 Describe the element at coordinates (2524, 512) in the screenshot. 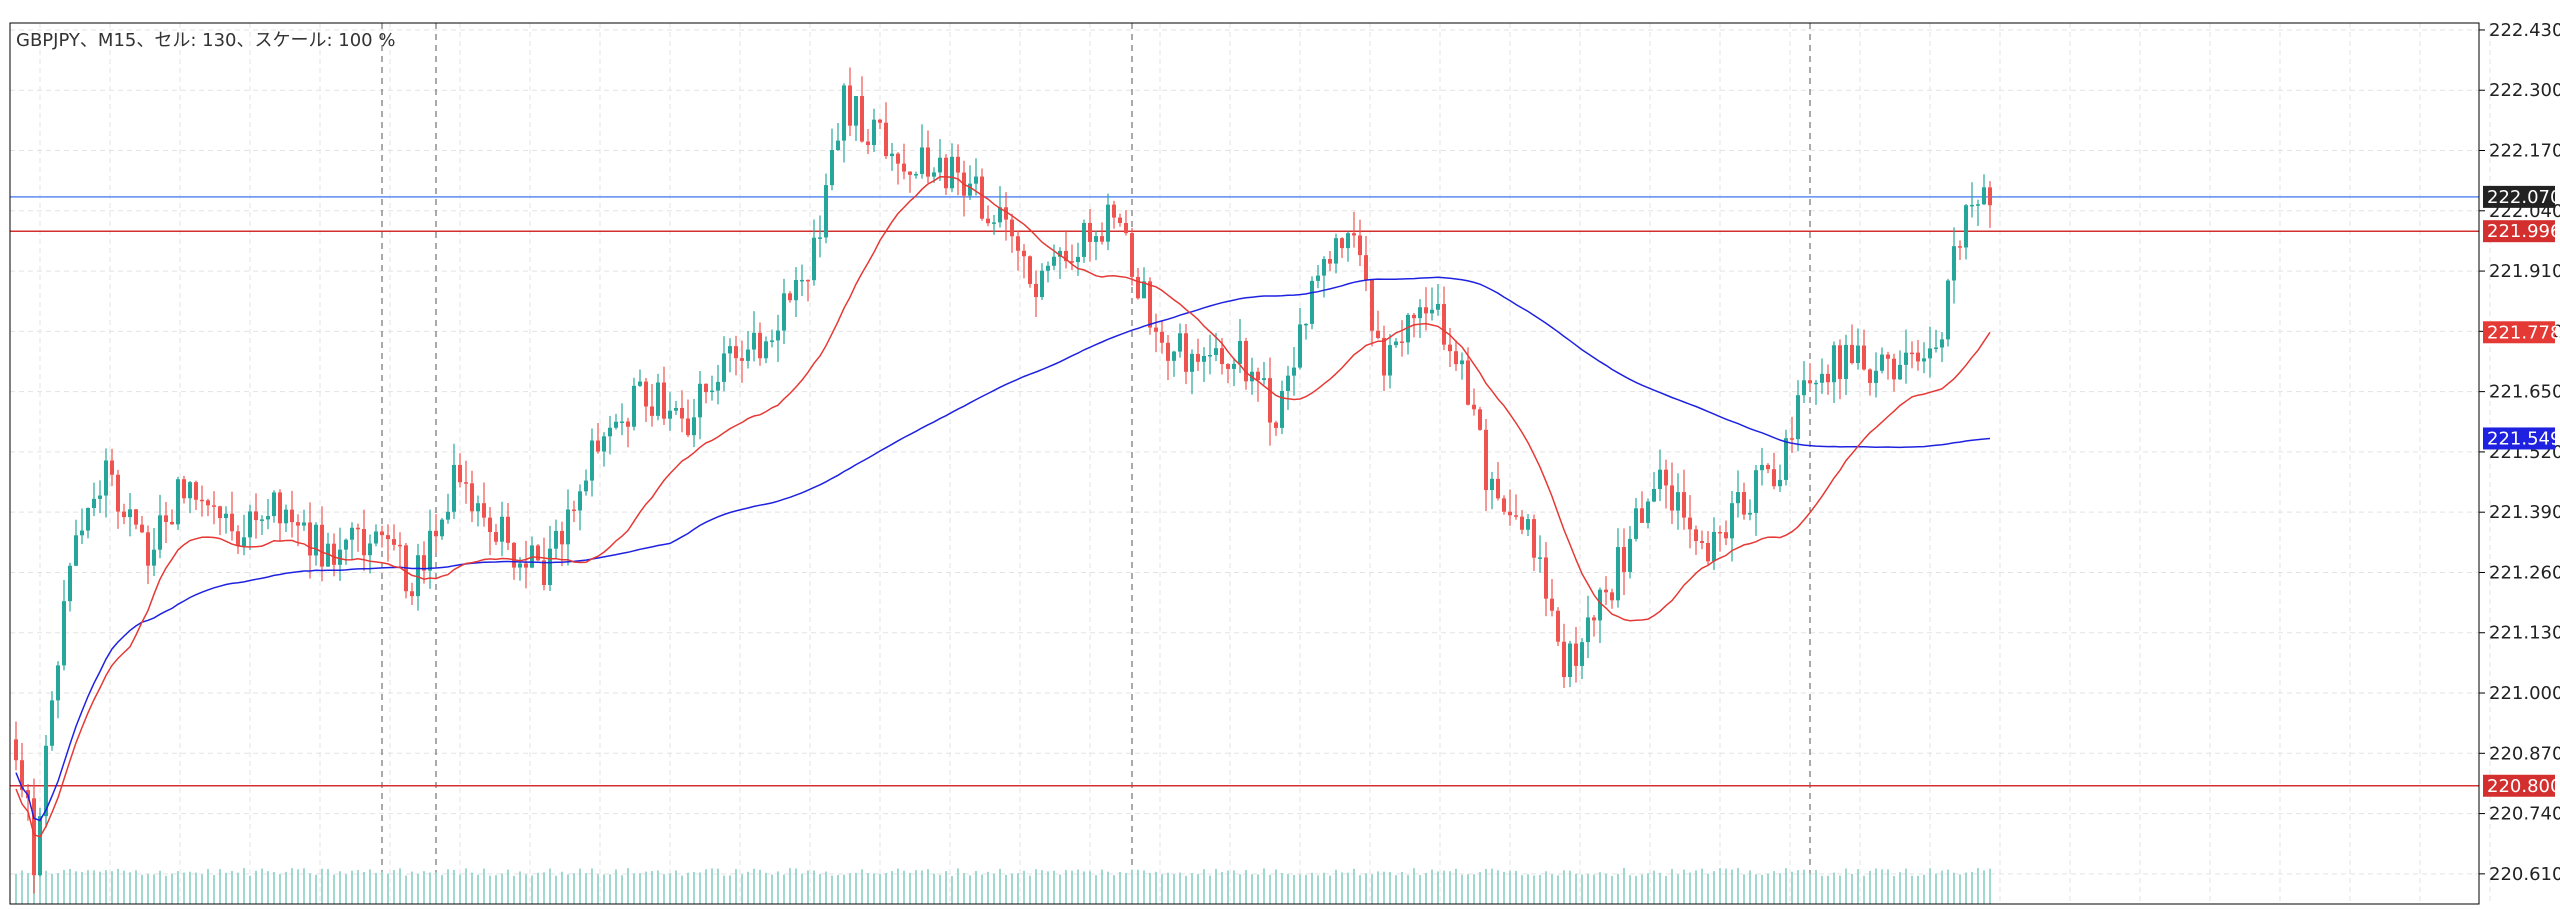

I see `axis-tick-label-8: 221.390` at that location.